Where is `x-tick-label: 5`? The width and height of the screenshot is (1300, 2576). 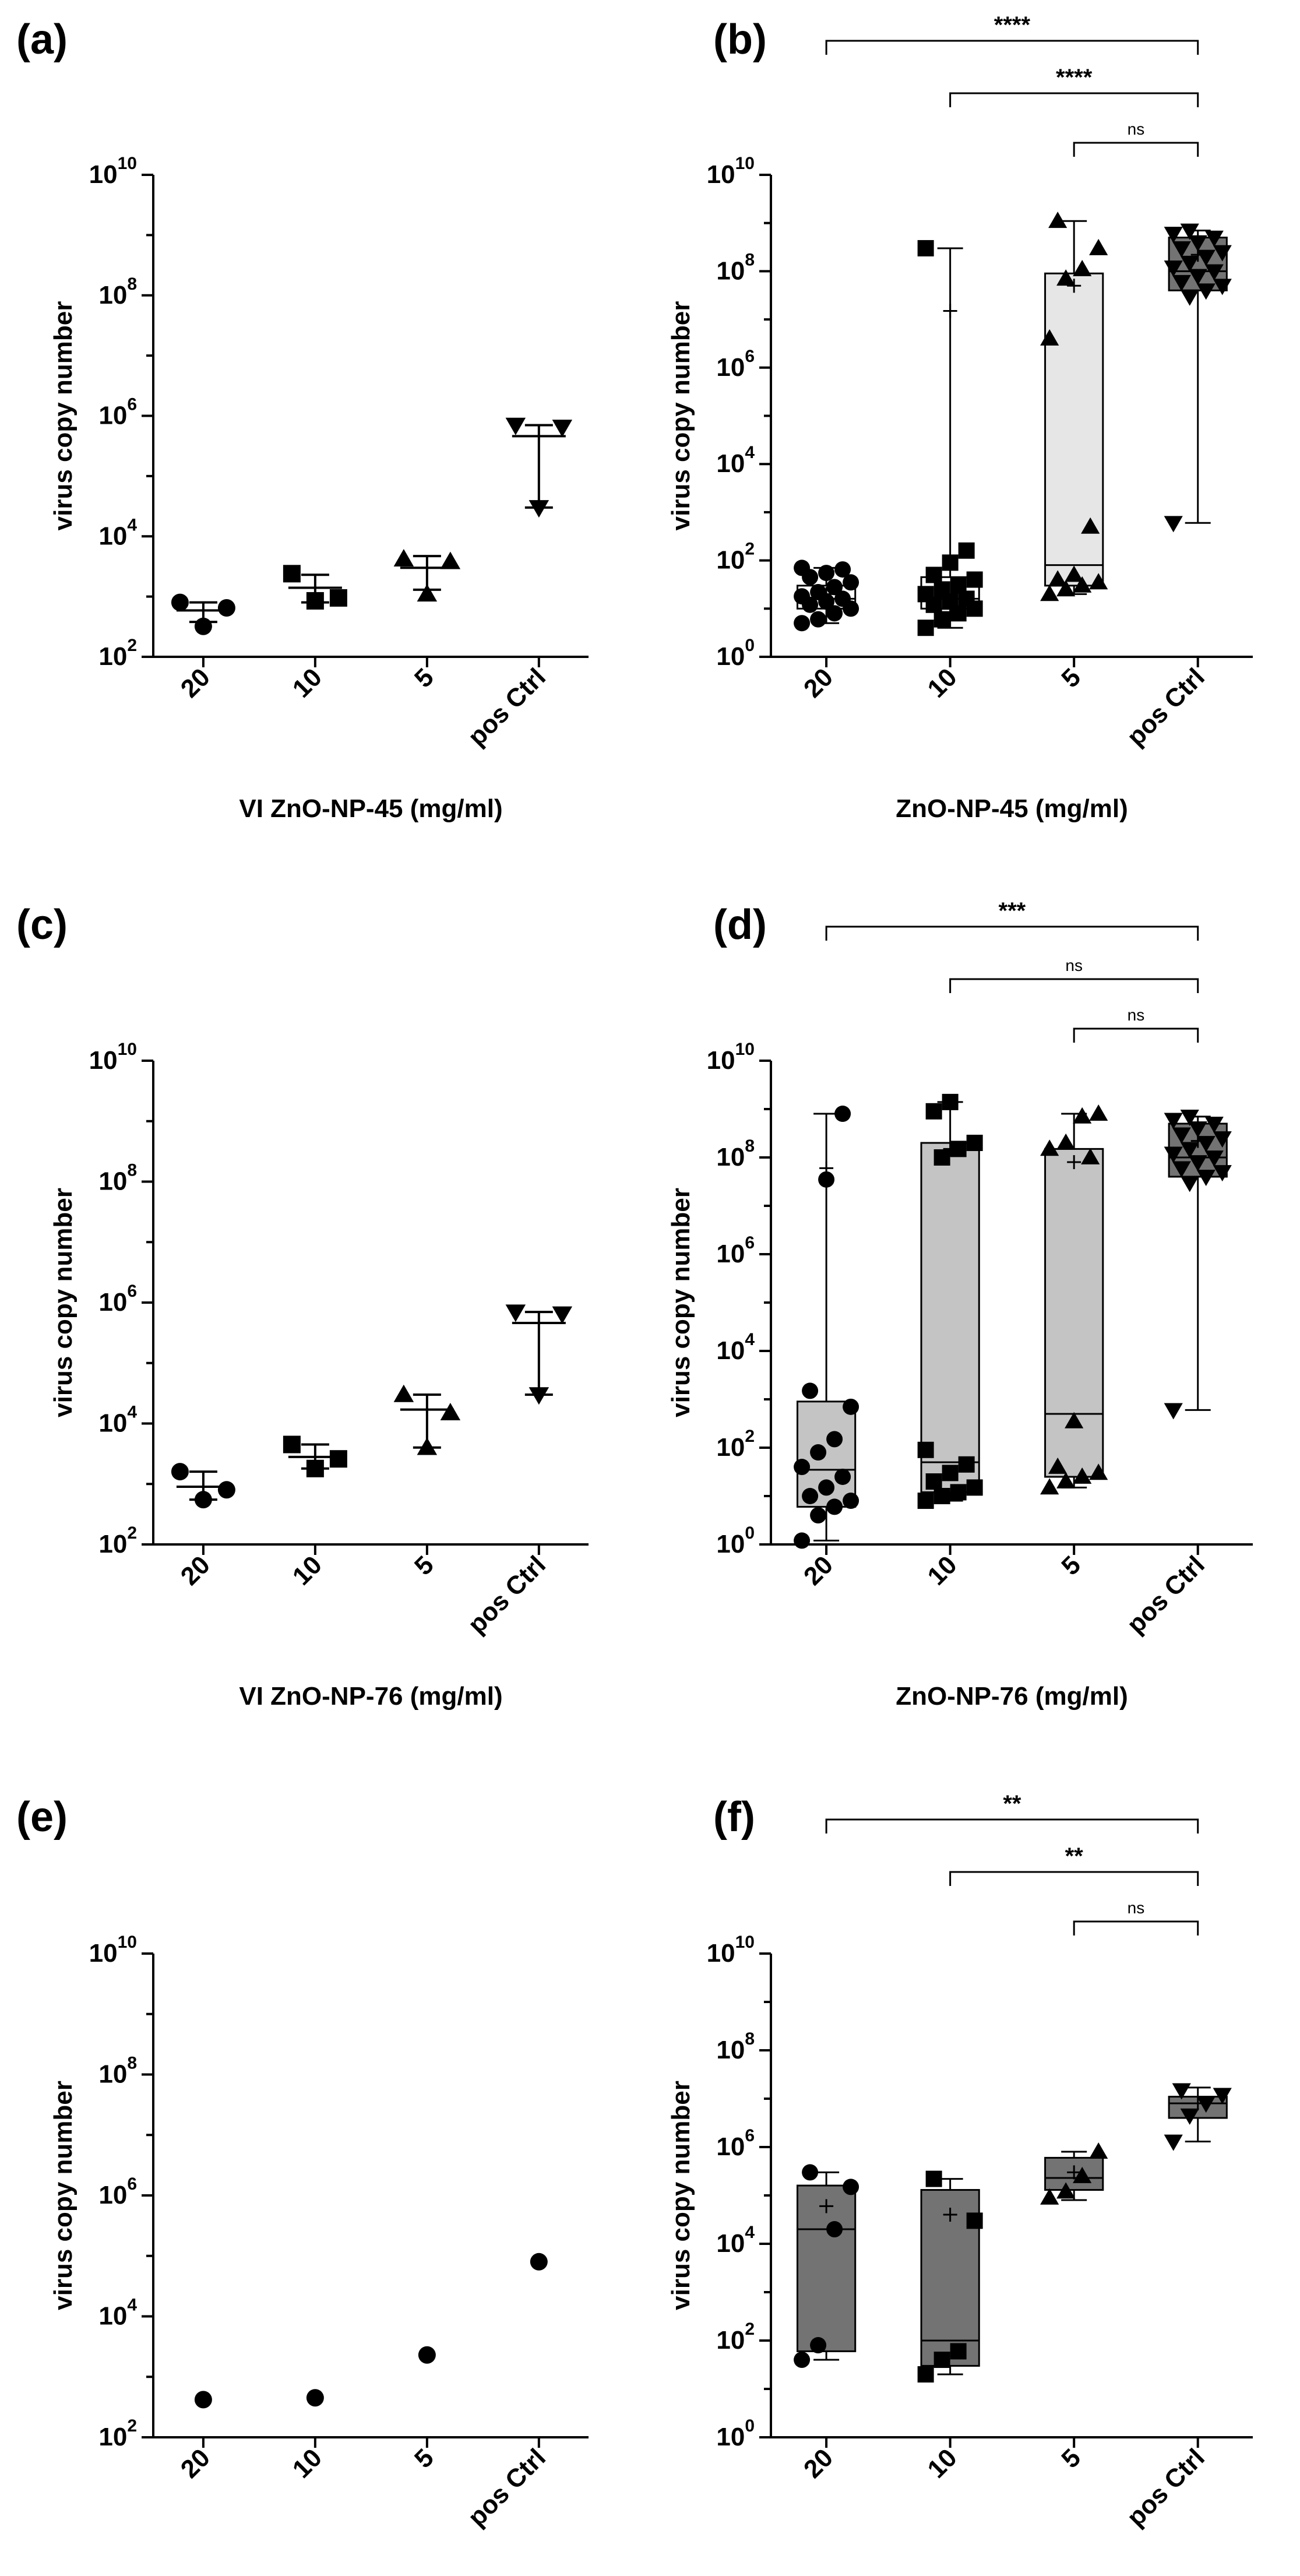
x-tick-label: 5 is located at coordinates (1071, 1566).